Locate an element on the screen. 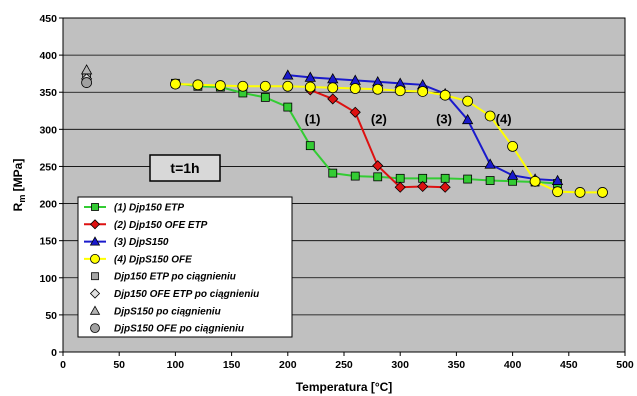 Image resolution: width=637 pixels, height=396 pixels. x-tick-label: 300 is located at coordinates (400, 365).